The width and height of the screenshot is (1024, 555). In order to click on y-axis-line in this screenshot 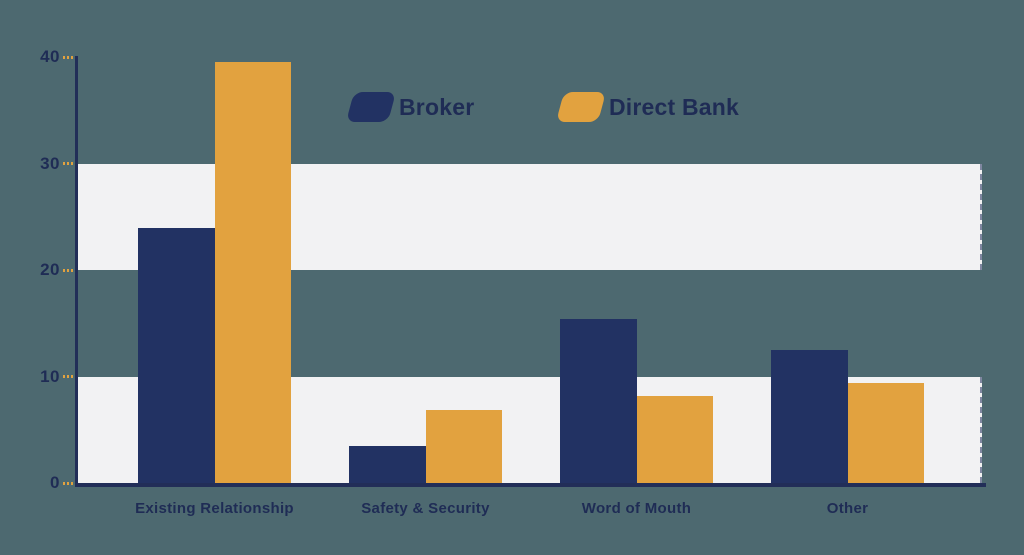, I will do `click(76, 269)`.